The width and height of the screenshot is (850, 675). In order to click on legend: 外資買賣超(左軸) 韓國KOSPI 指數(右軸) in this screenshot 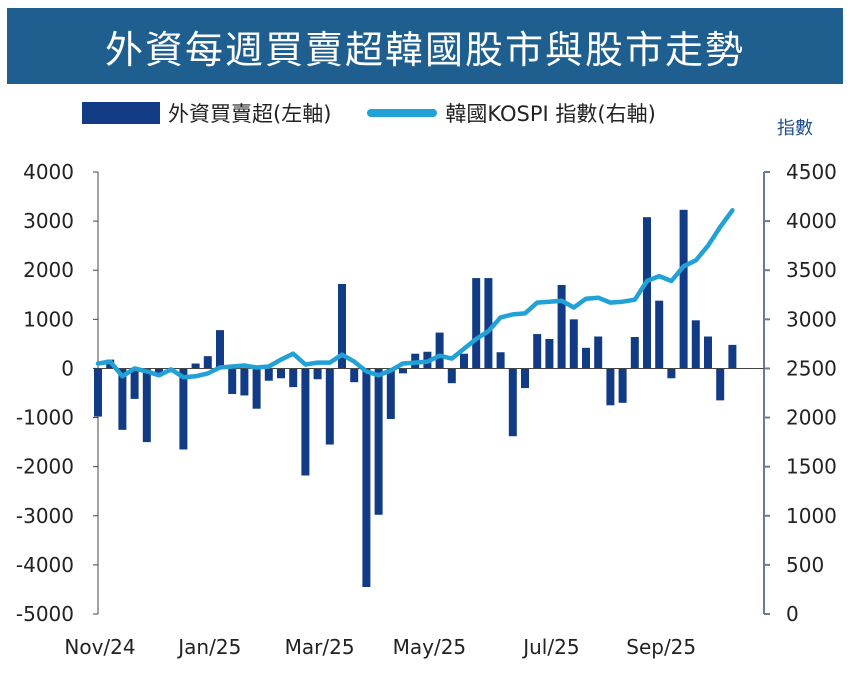, I will do `click(369, 113)`.